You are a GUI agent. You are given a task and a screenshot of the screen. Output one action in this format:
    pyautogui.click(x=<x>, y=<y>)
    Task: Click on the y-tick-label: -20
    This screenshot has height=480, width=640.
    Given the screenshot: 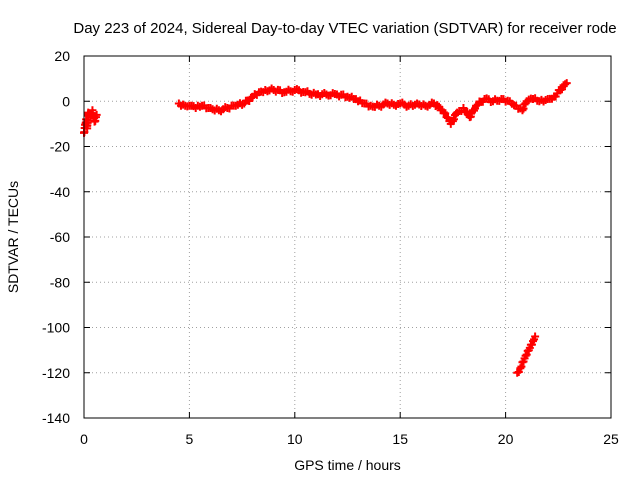 What is the action you would take?
    pyautogui.click(x=60, y=147)
    